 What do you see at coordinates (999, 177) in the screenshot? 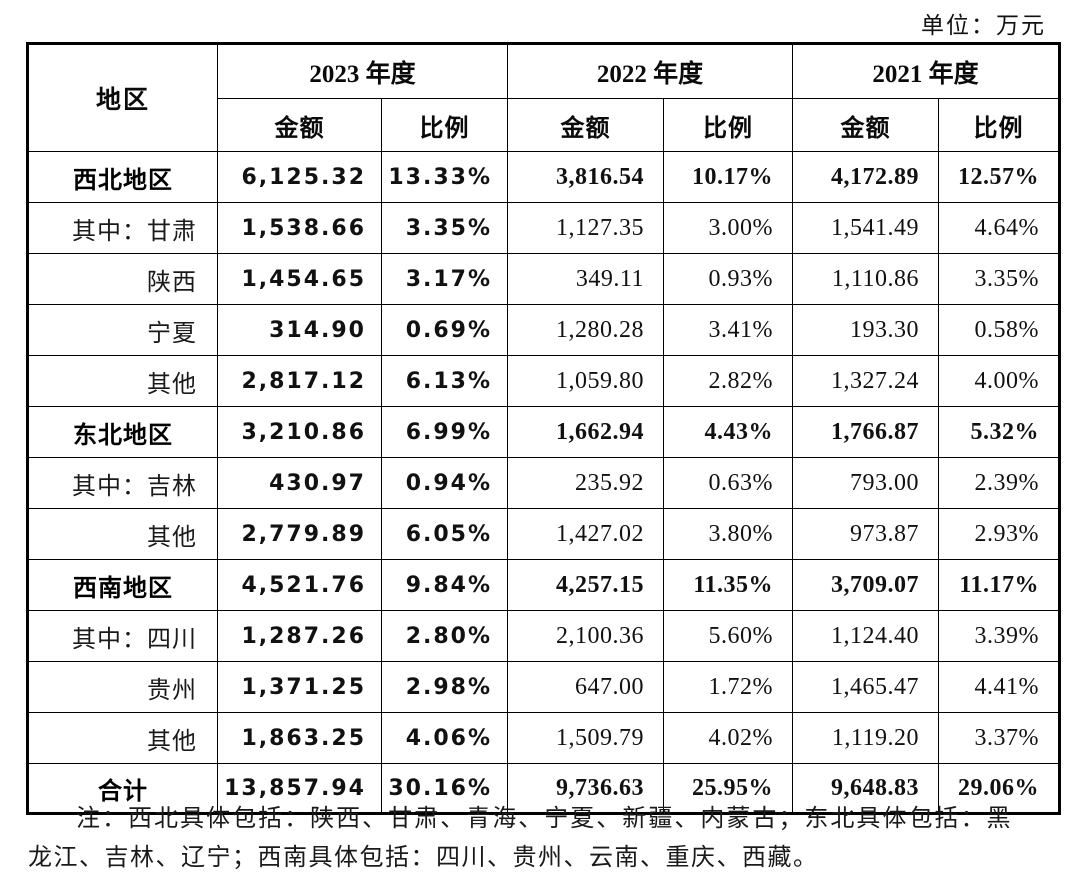
I see `ratio-cell: 12.57%` at bounding box center [999, 177].